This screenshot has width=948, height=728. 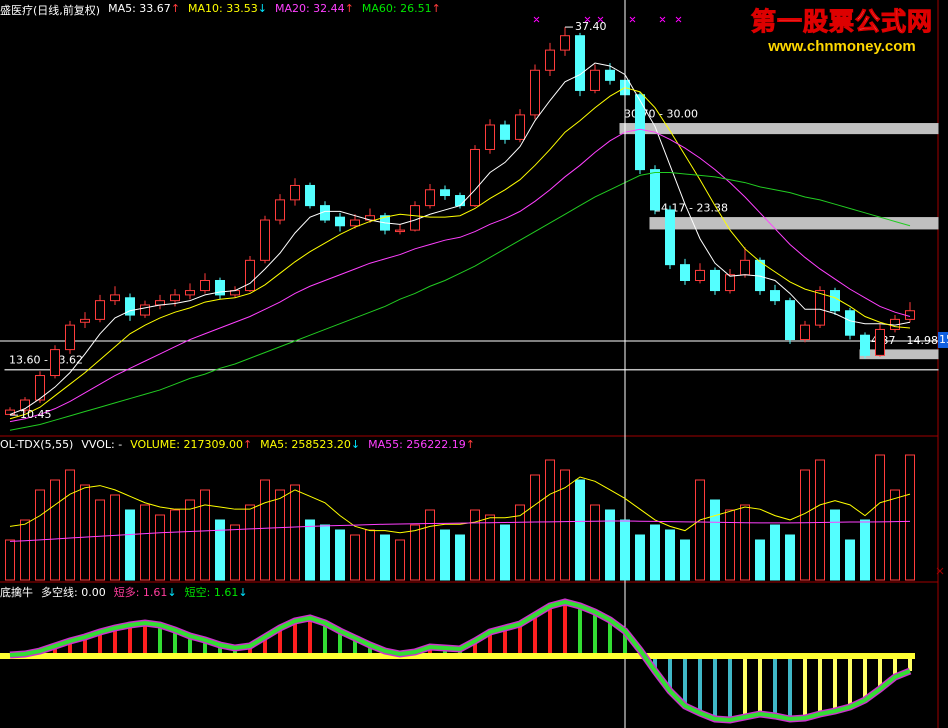 What do you see at coordinates (243, 592) in the screenshot?
I see `legend-arrow: ↓` at bounding box center [243, 592].